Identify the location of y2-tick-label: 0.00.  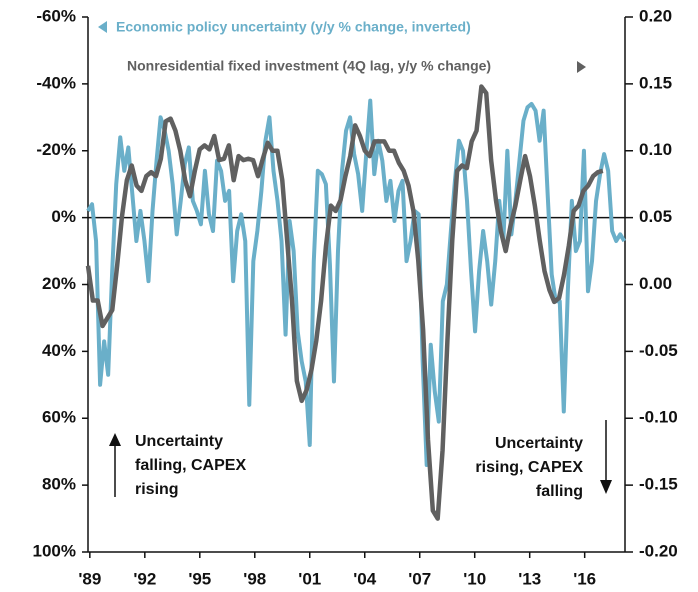
(655, 283).